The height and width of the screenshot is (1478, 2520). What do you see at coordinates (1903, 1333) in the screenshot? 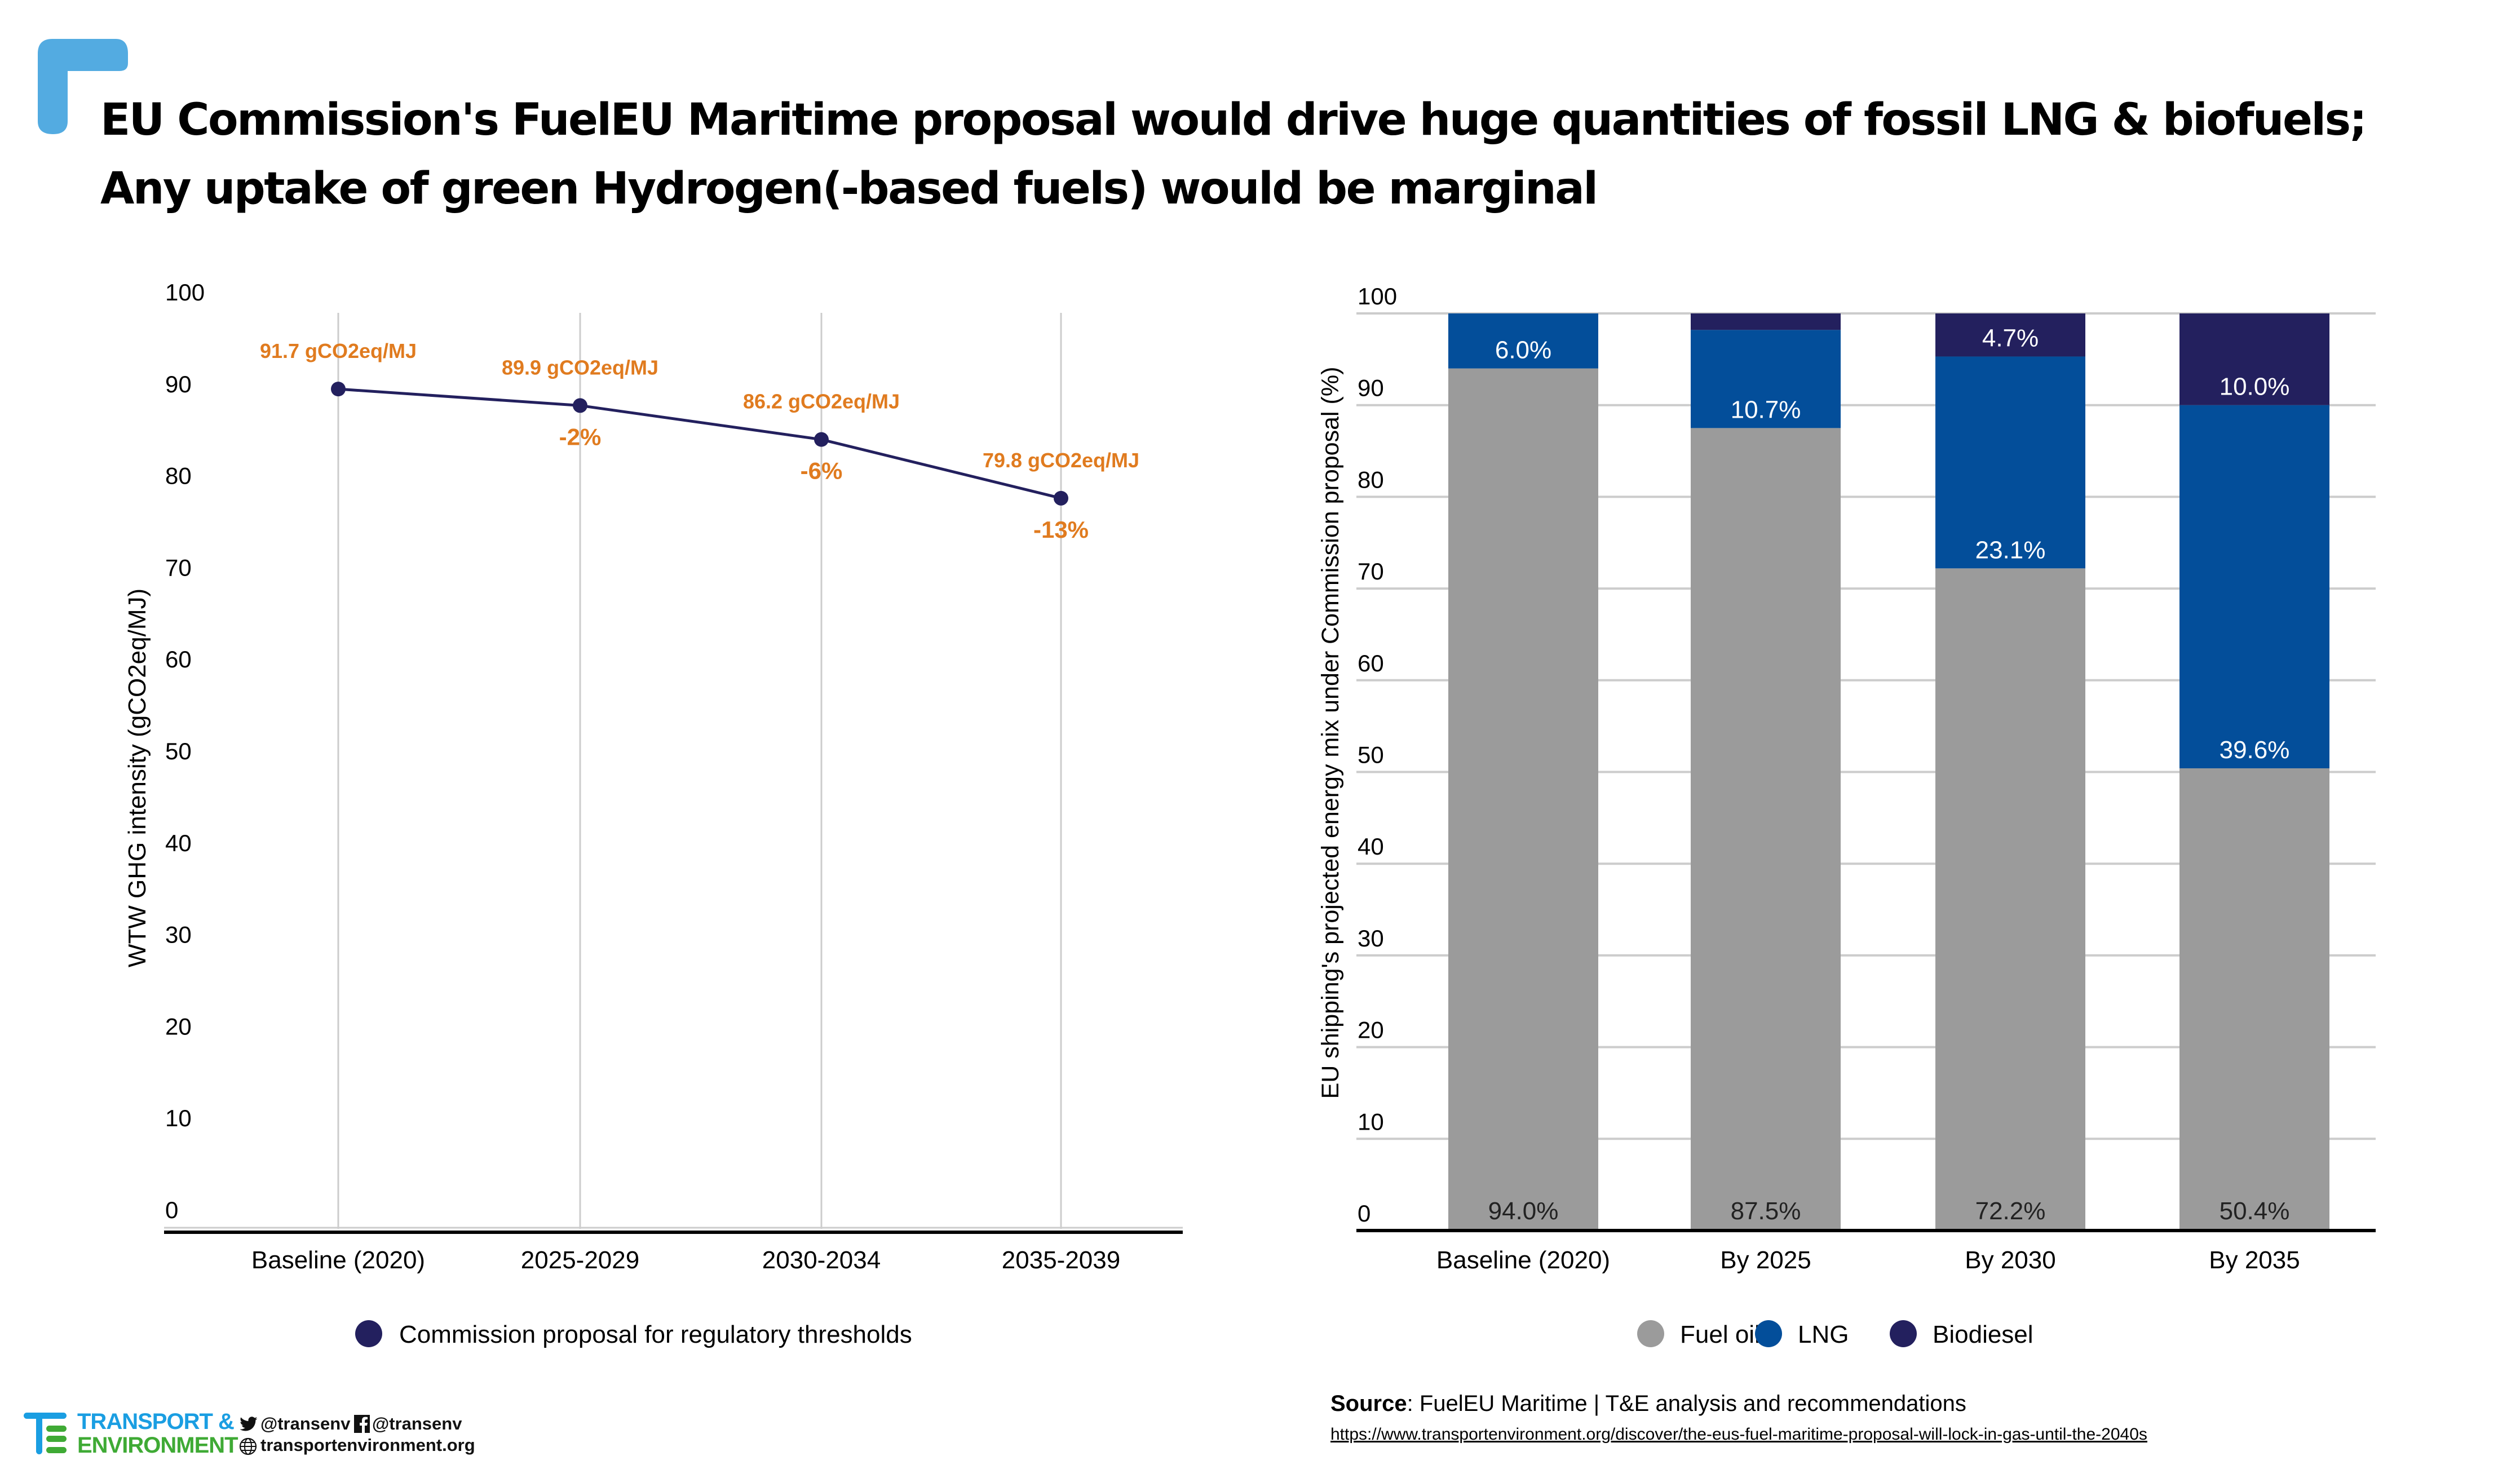
I see `legend-marker-biodiesel` at bounding box center [1903, 1333].